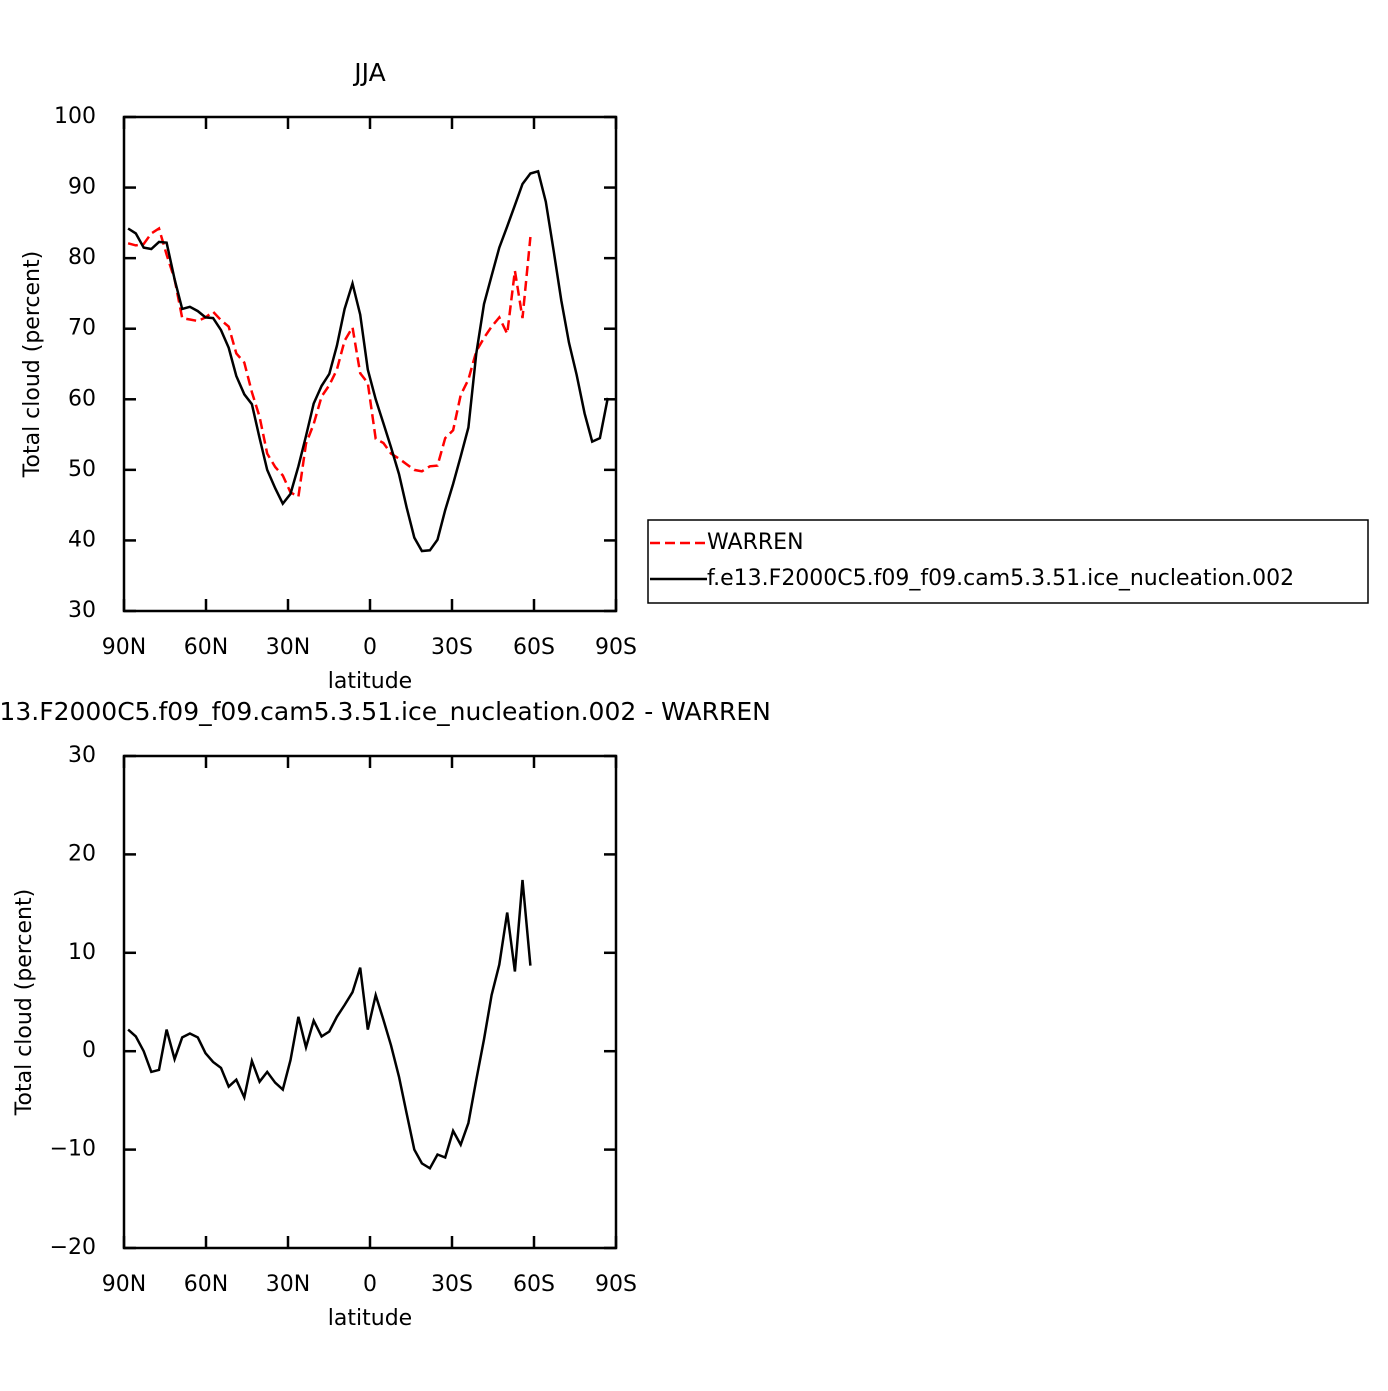 The width and height of the screenshot is (1388, 1391). Describe the element at coordinates (82, 539) in the screenshot. I see `y-tick-label: 40` at that location.